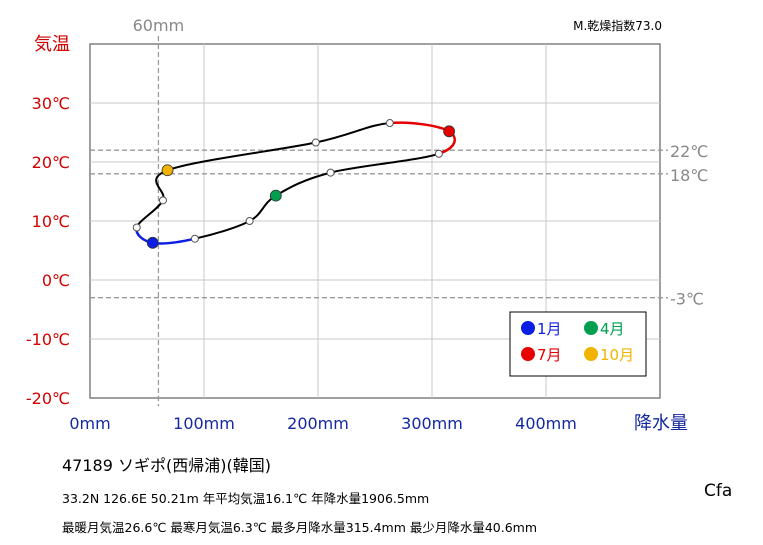  Describe the element at coordinates (159, 25) in the screenshot. I see `reference-label-60mm: 60mm` at that location.